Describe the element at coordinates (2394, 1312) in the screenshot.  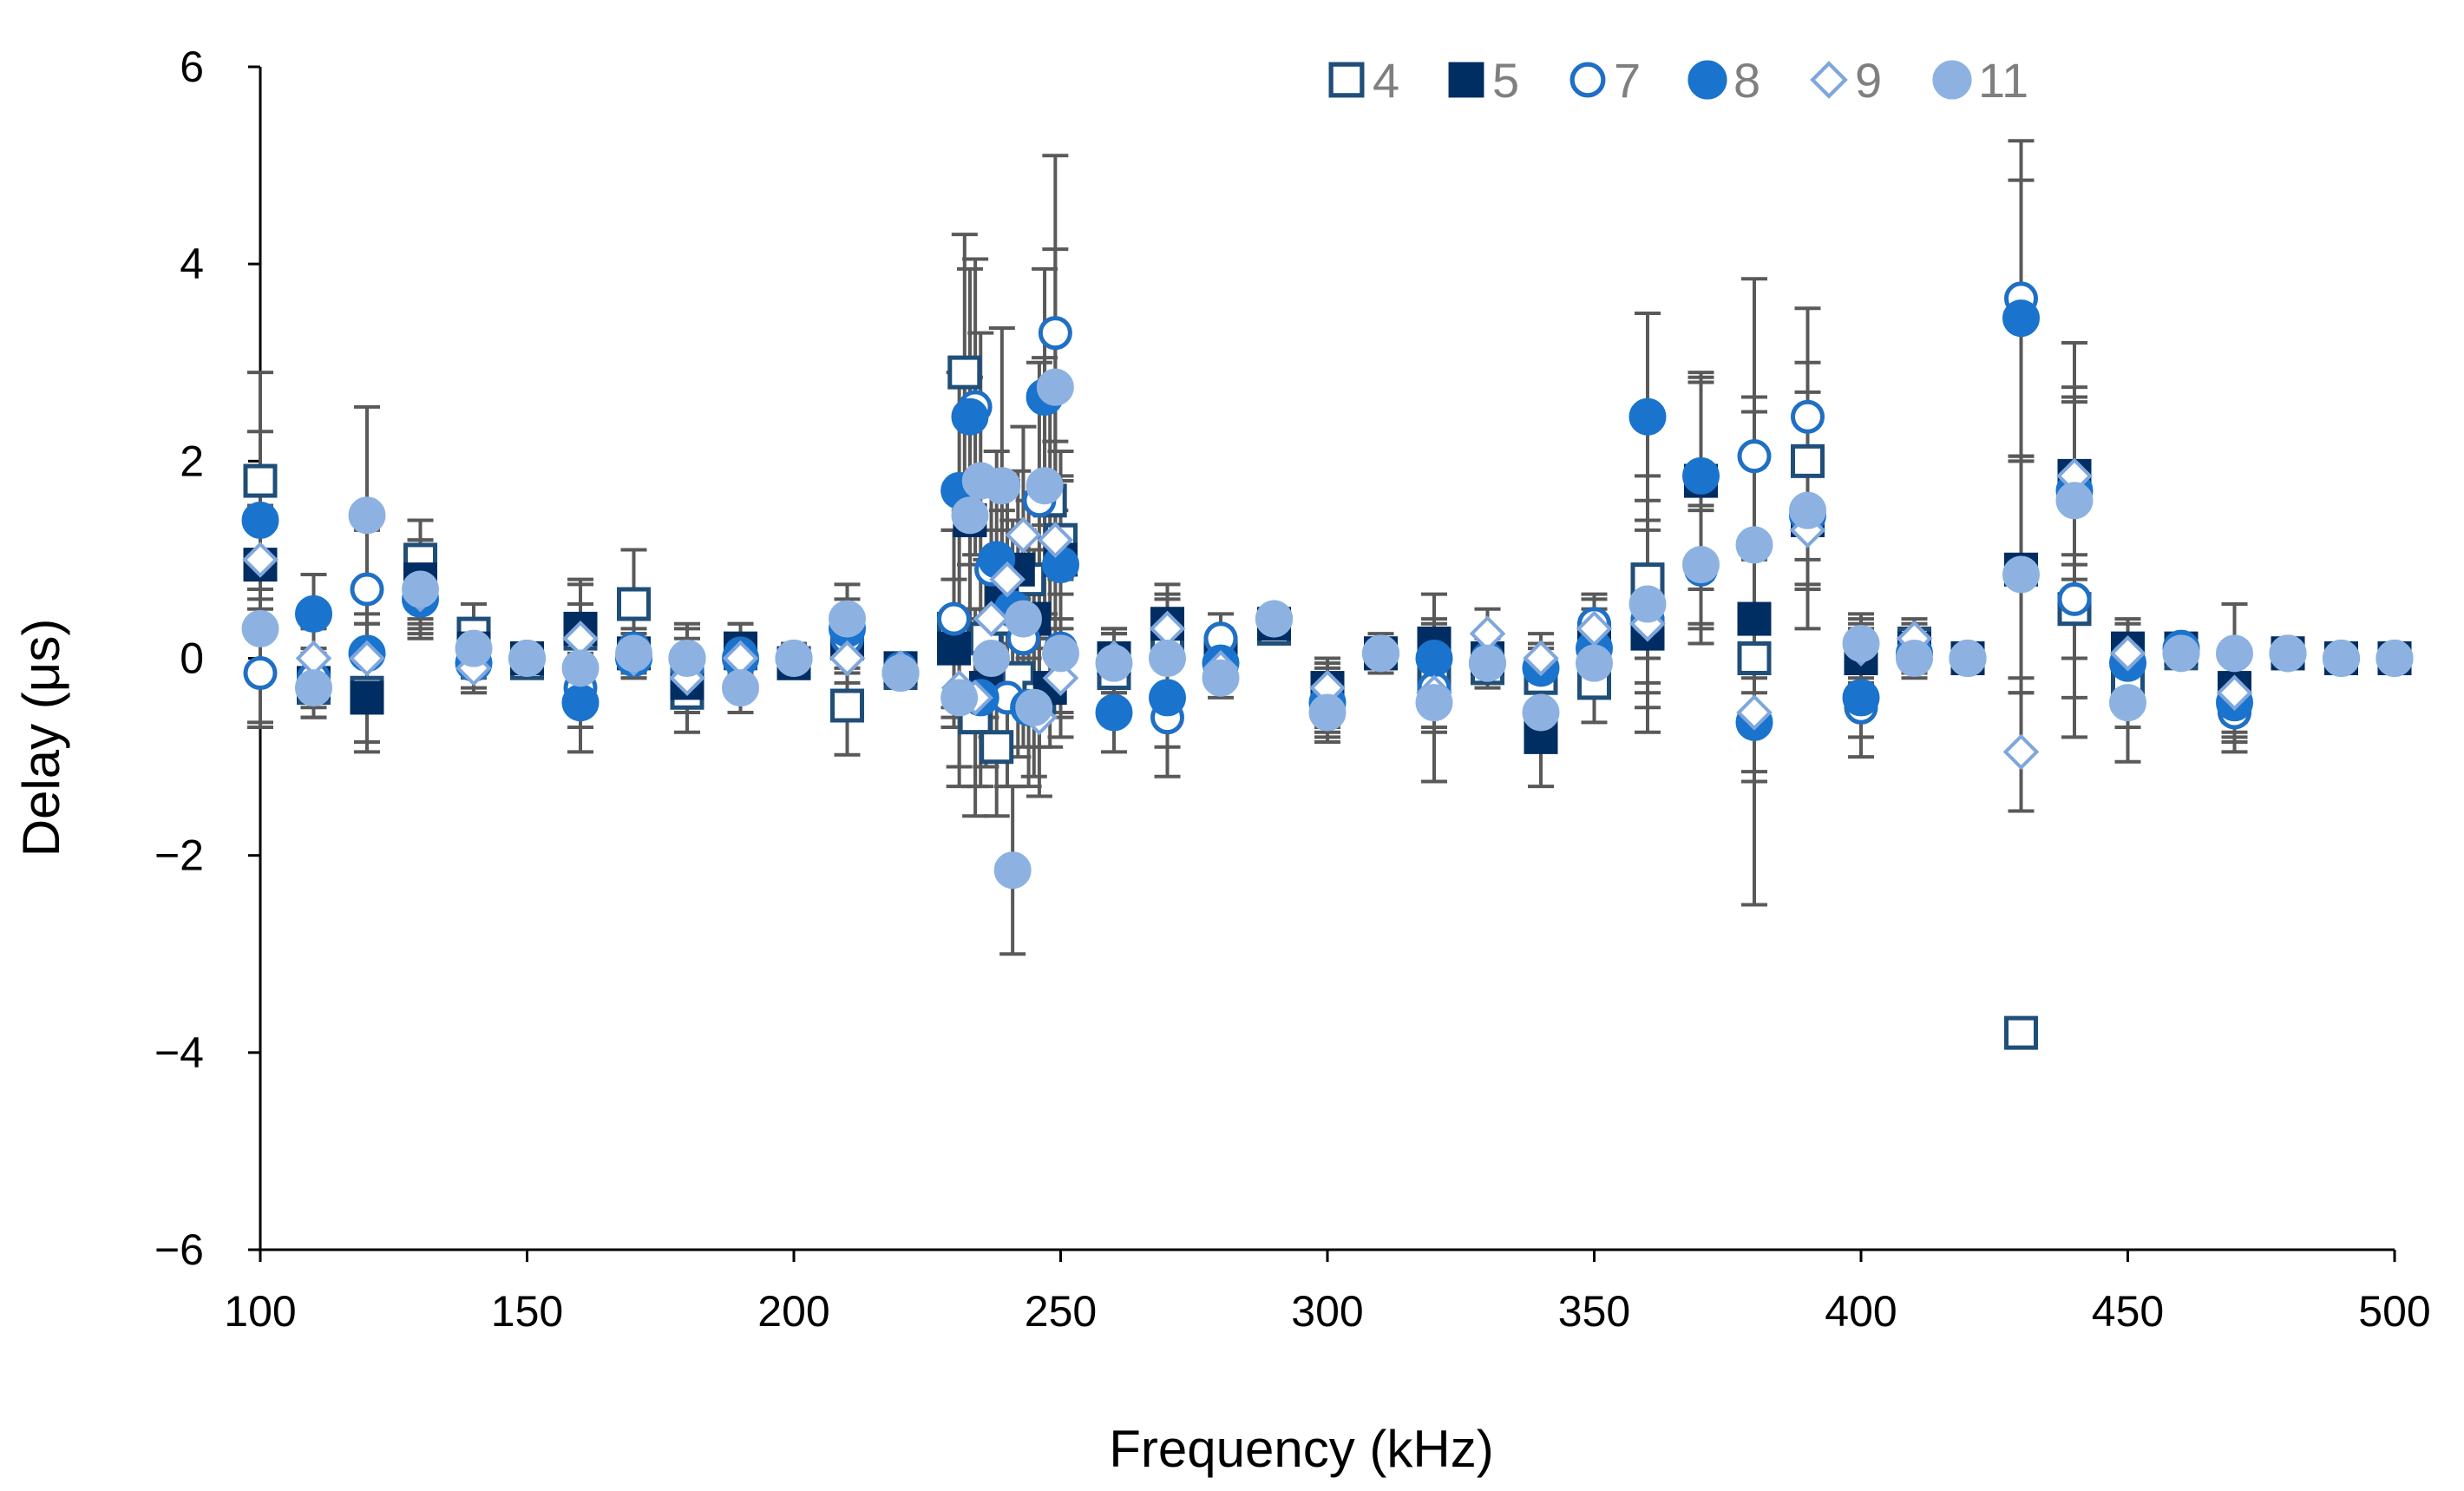
I see `x-tick-label: 500` at that location.